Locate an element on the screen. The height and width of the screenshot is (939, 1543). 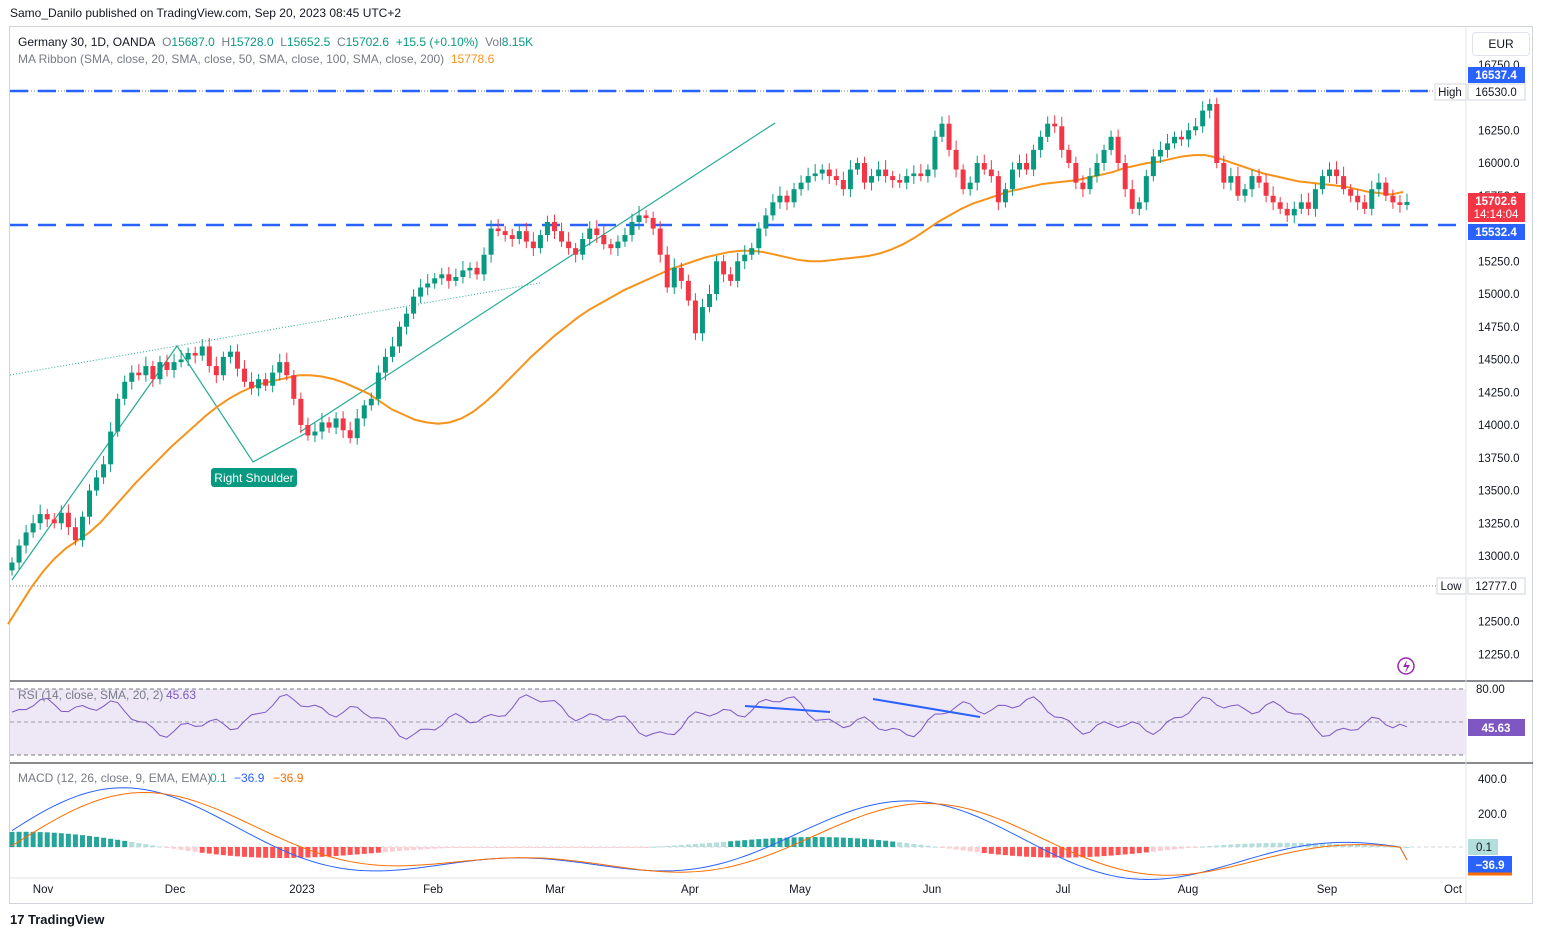
time-tick-3: Feb is located at coordinates (433, 890).